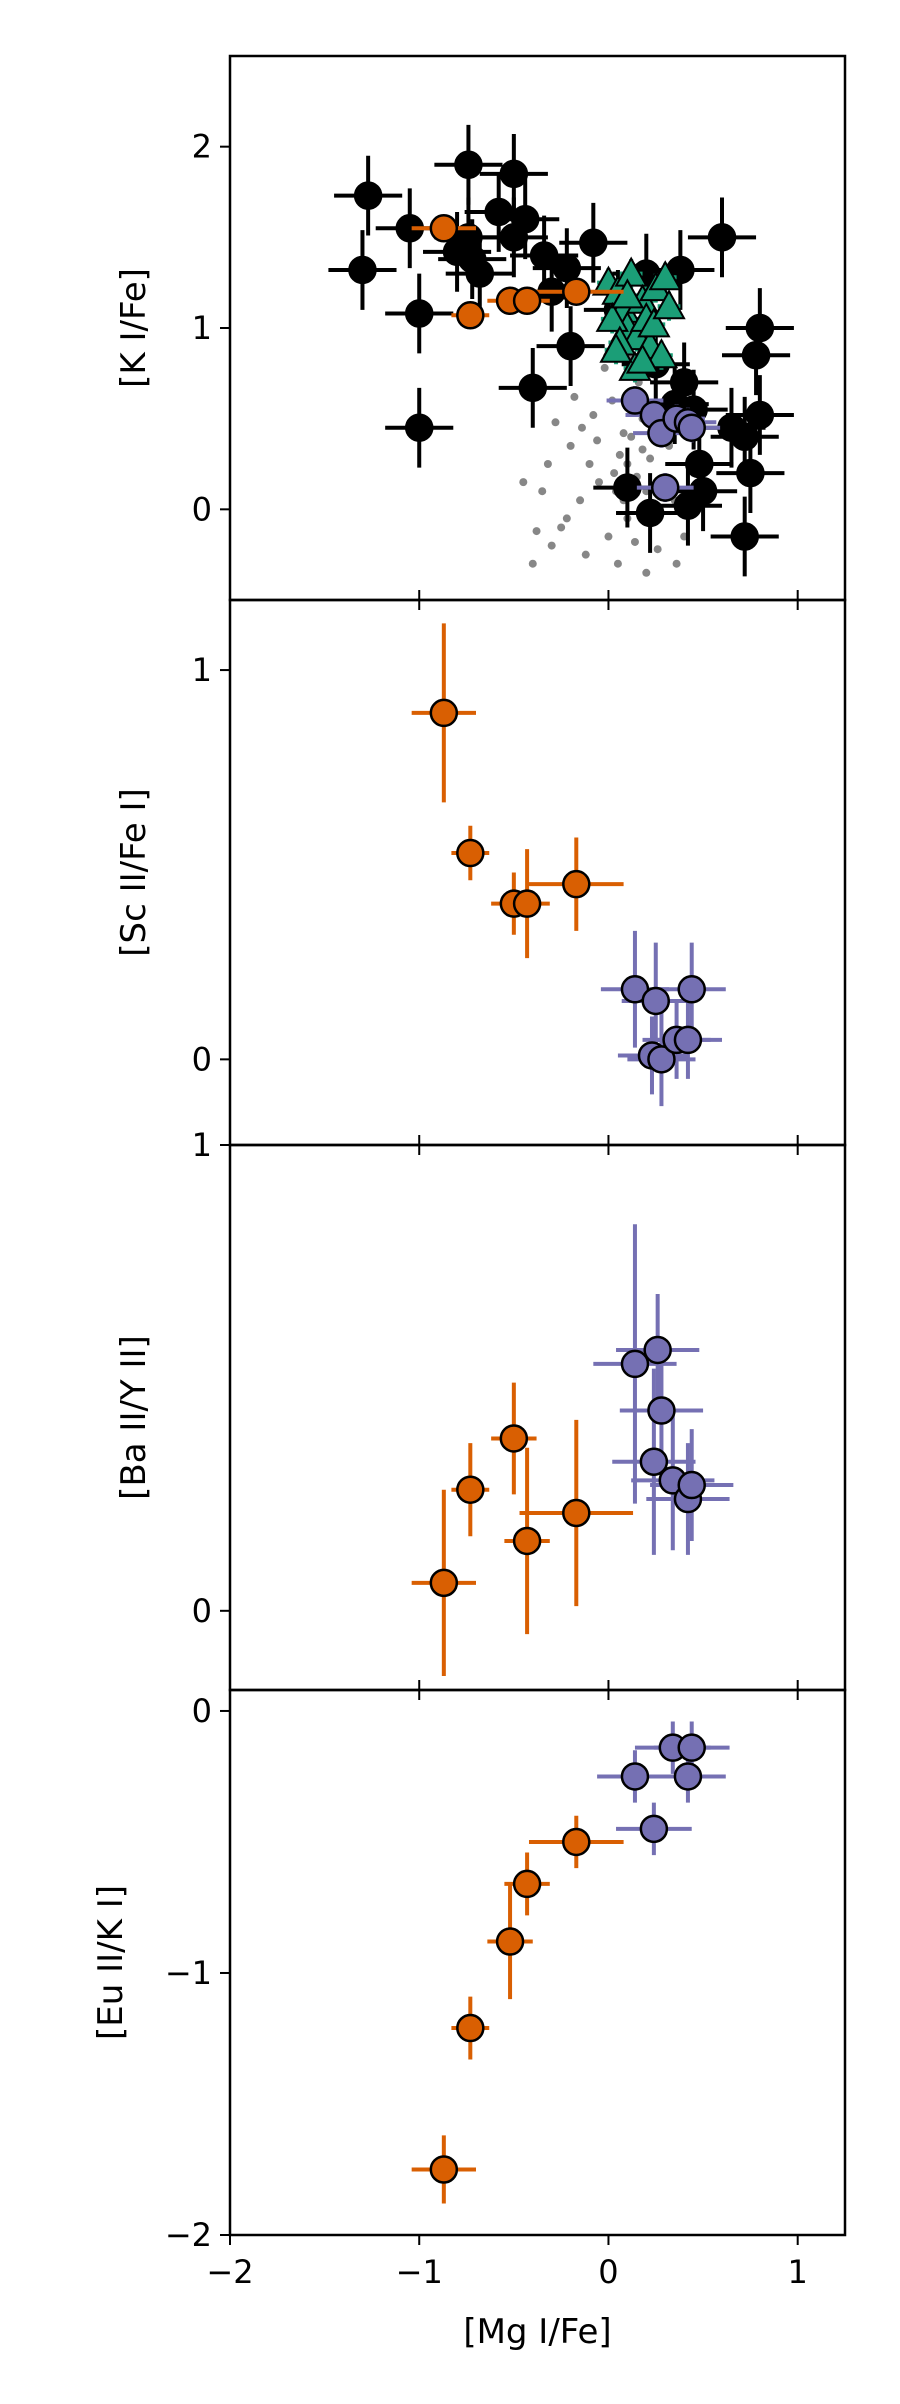  Describe the element at coordinates (134, 872) in the screenshot. I see `y-axis-label: [Sc II/Fe I]` at that location.